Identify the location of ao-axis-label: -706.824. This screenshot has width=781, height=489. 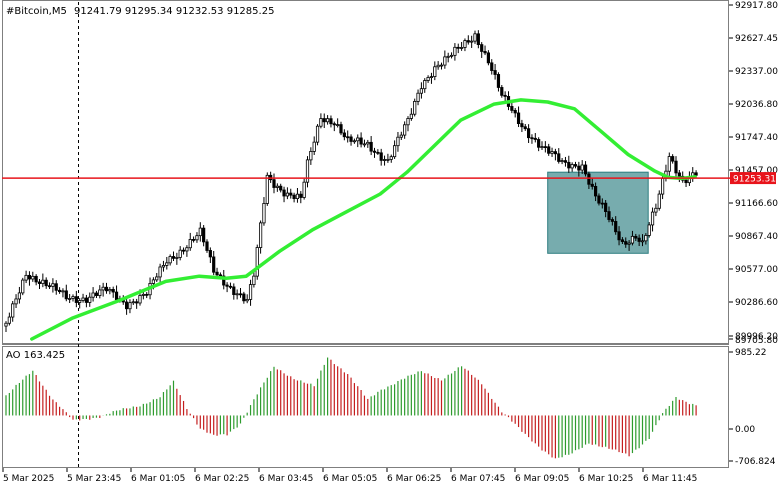
(752, 462).